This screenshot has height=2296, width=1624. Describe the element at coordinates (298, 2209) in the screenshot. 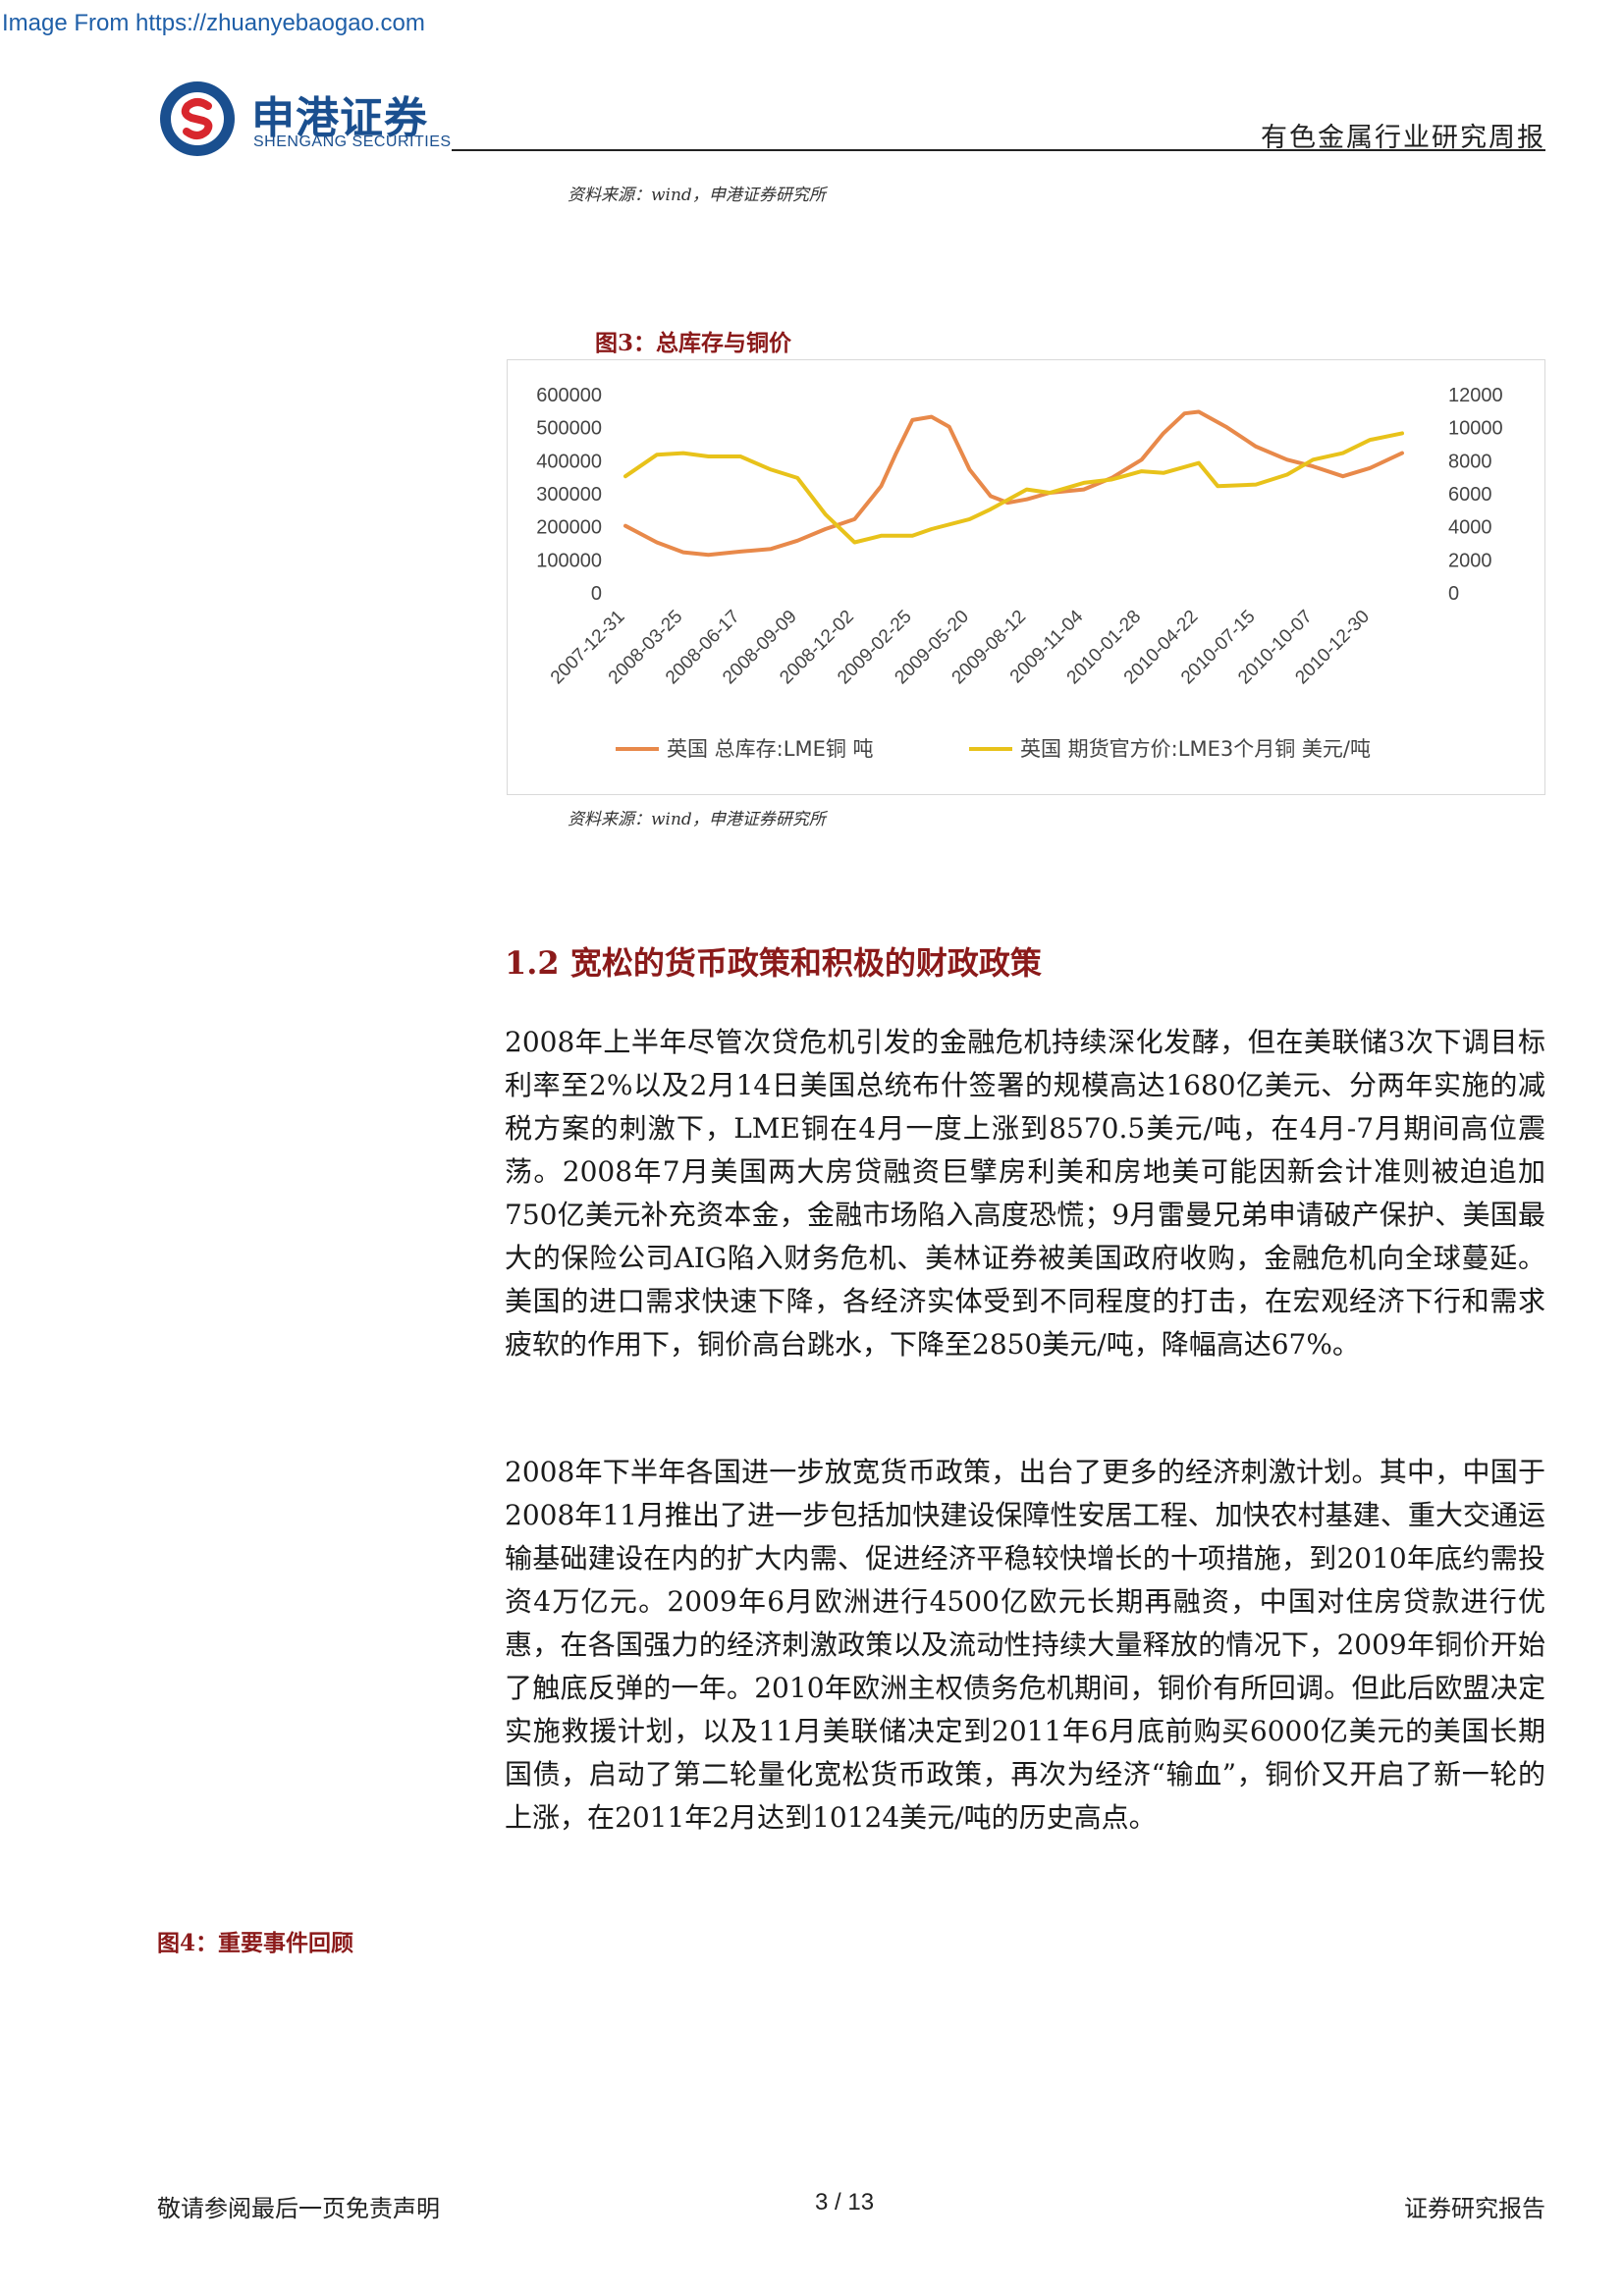

I see `footer-disclaimer: 敬请参阅最后一页免责声明` at that location.